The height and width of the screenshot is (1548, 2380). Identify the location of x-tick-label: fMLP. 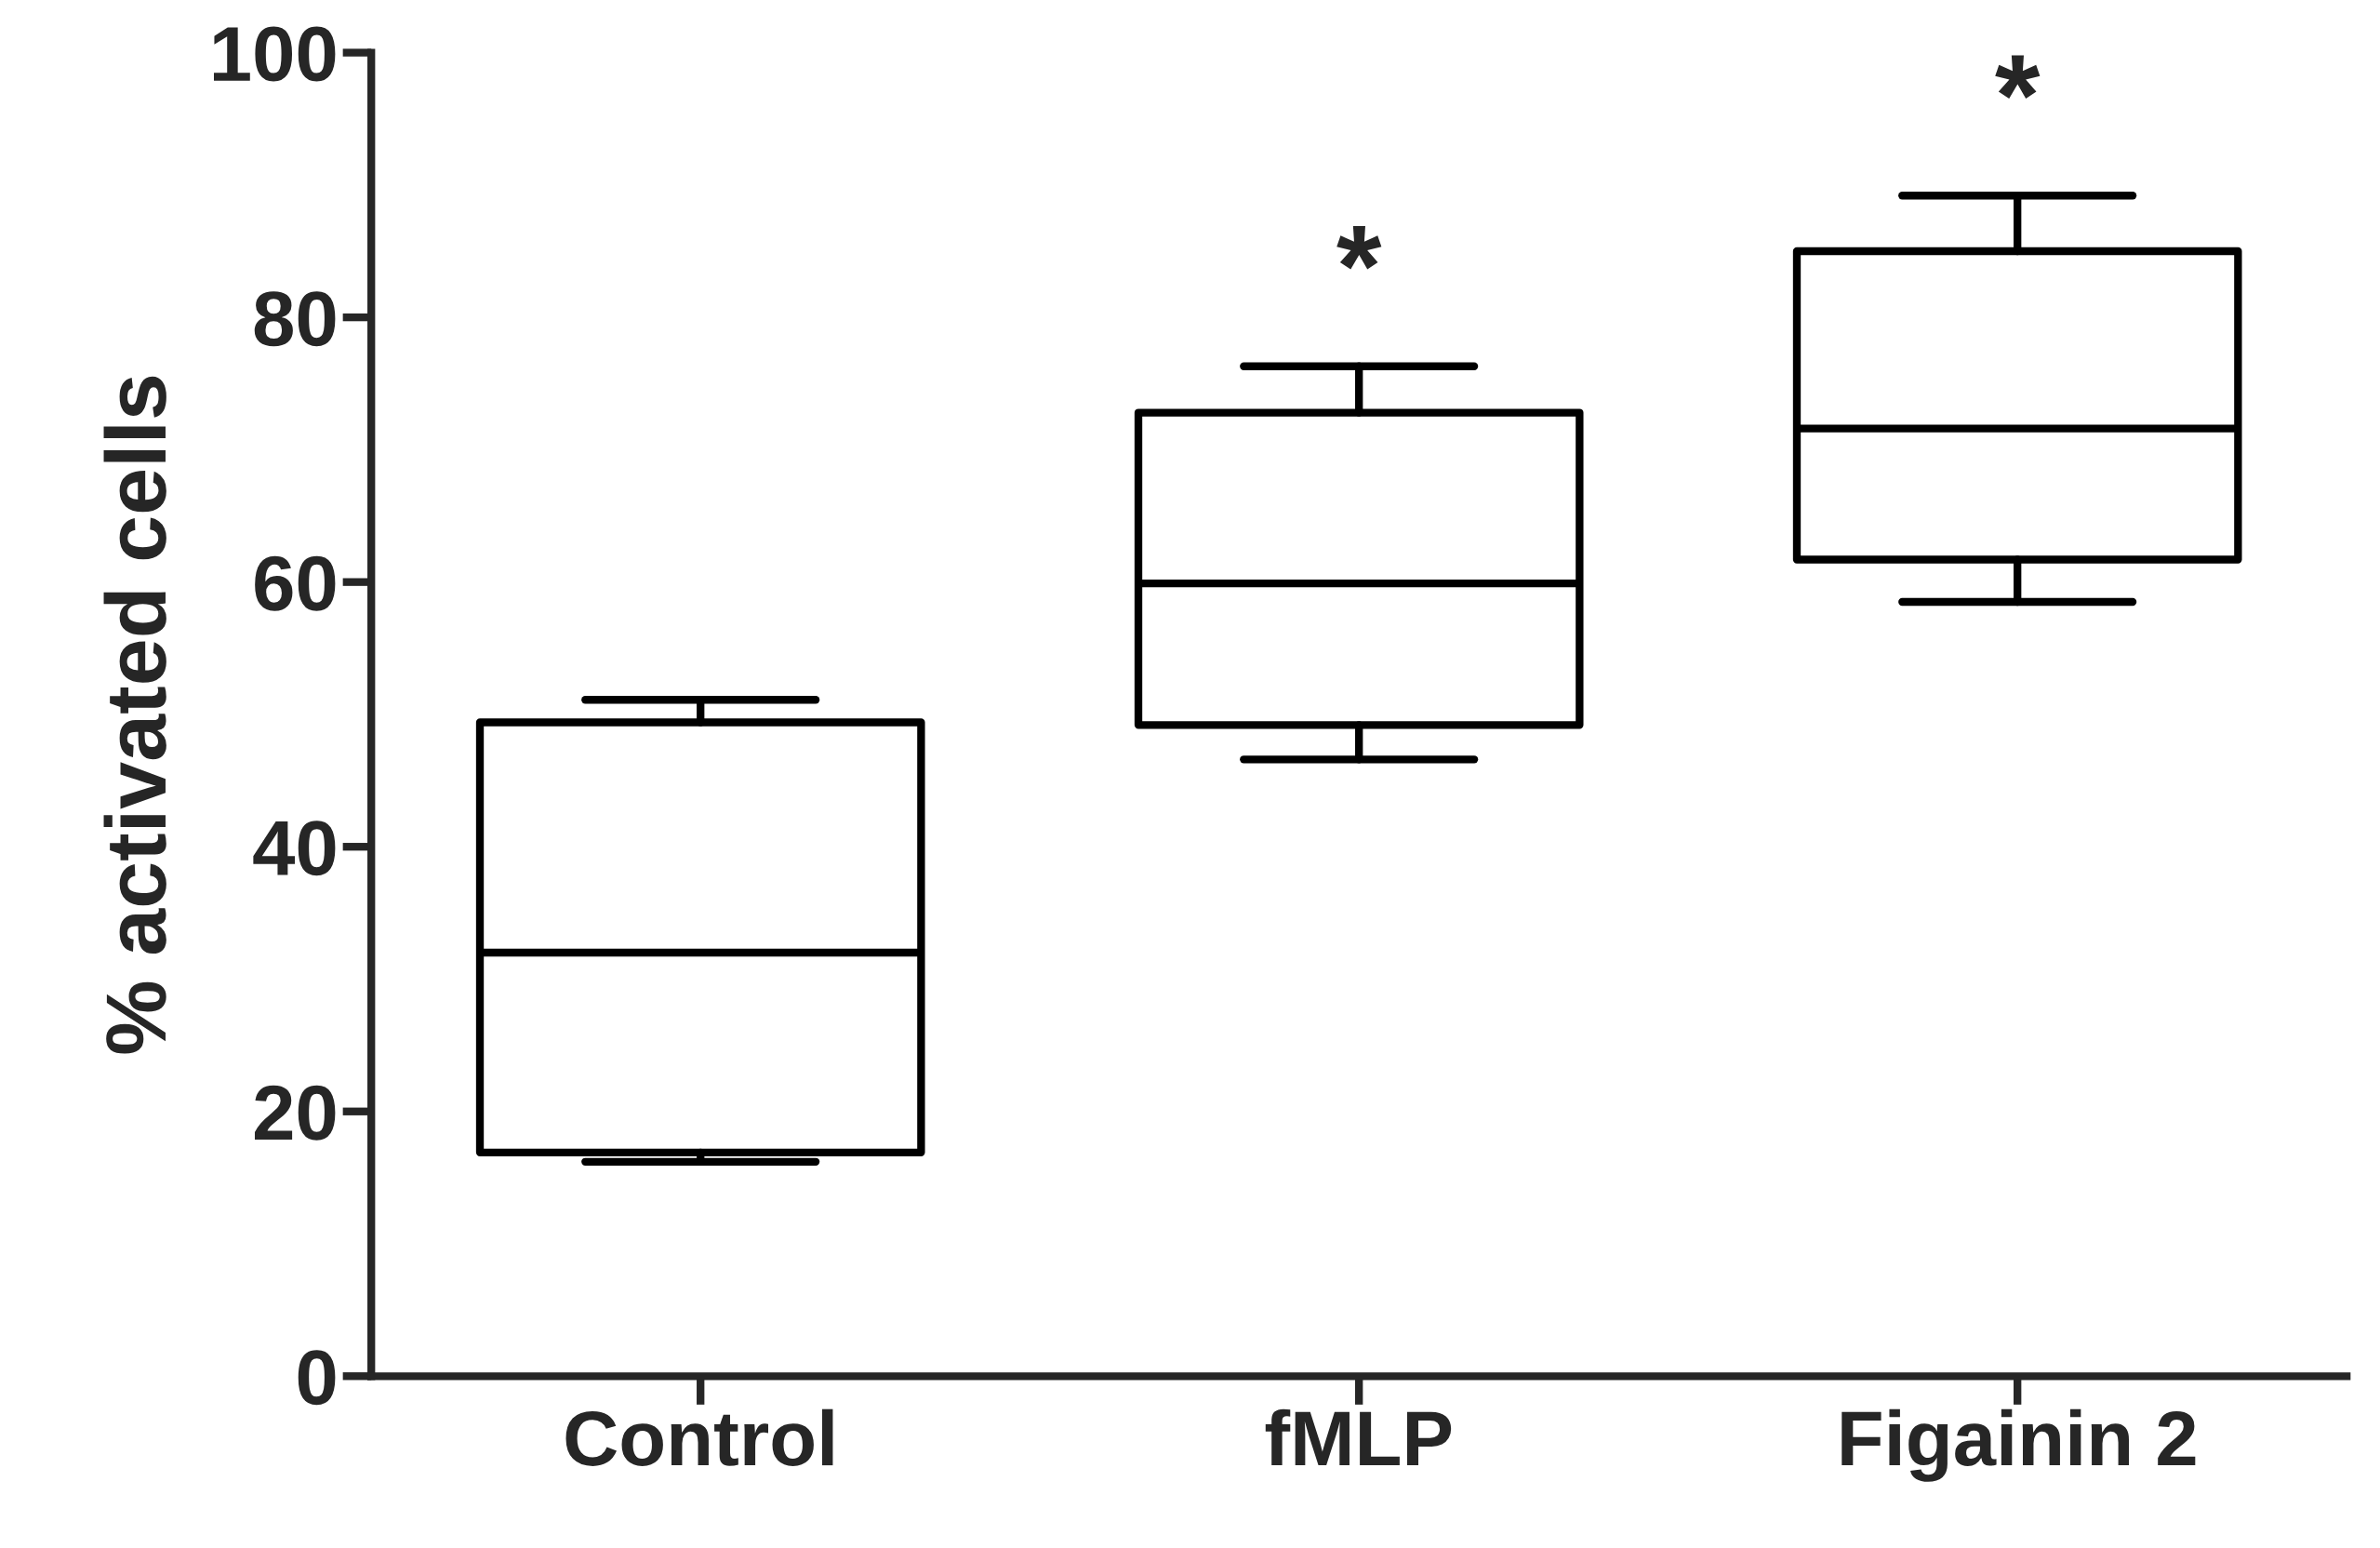
(1358, 1437).